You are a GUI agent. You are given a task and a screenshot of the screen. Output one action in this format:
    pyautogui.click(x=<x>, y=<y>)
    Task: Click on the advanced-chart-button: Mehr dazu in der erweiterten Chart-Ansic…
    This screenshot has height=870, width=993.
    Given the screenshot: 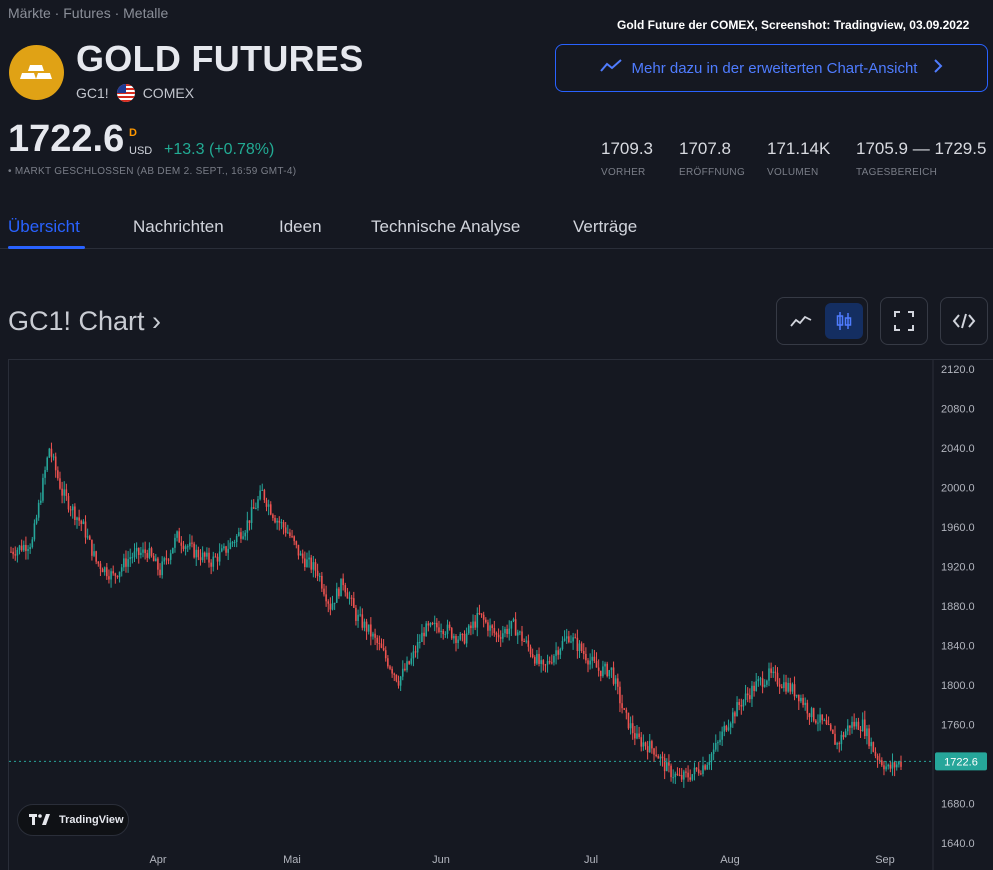 What is the action you would take?
    pyautogui.click(x=771, y=68)
    